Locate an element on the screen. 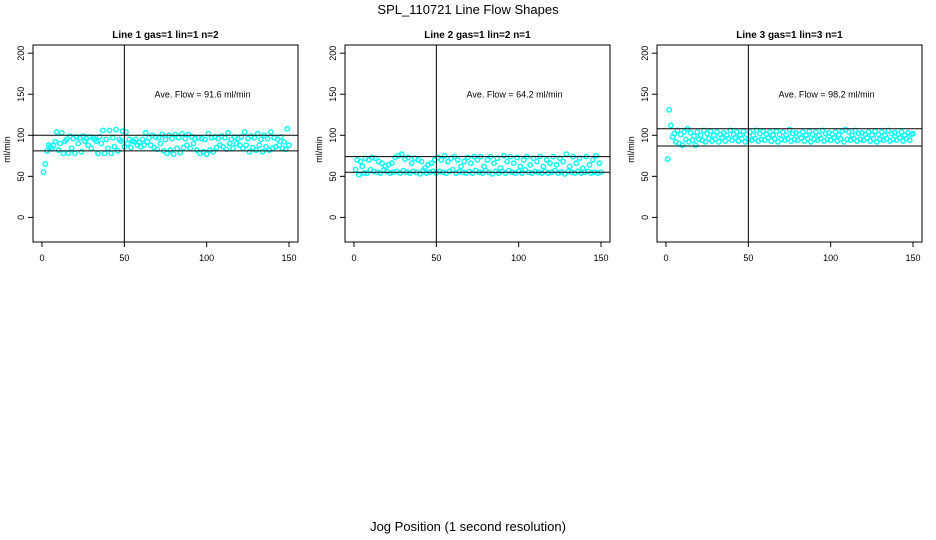  y-tick-label: 200 is located at coordinates (333, 53).